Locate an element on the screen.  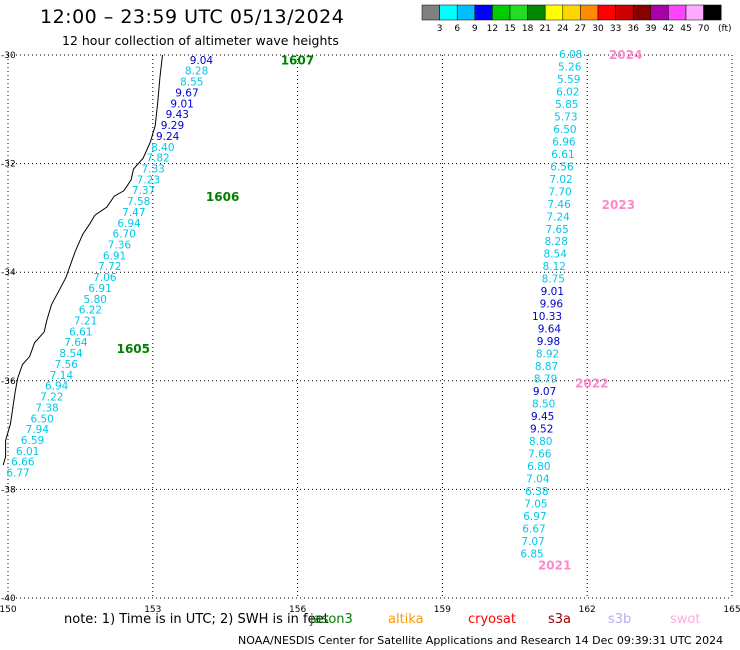
wave-height-value: 9.45 is located at coordinates (542, 417).